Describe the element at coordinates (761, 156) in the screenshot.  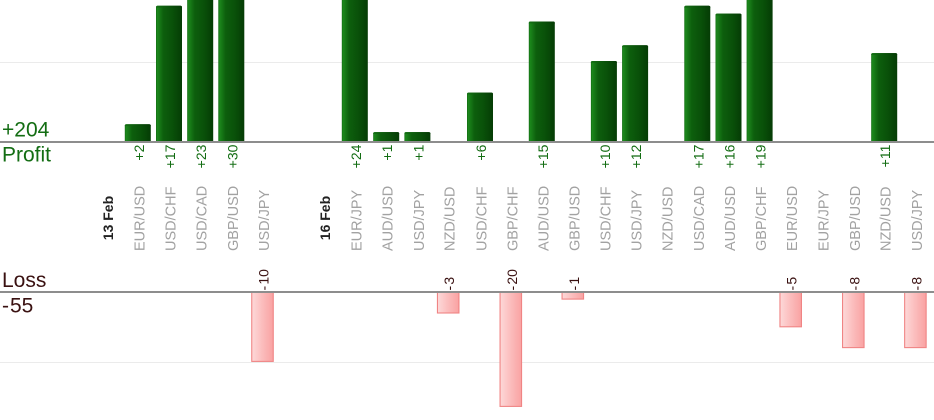
I see `svg-text: +19` at that location.